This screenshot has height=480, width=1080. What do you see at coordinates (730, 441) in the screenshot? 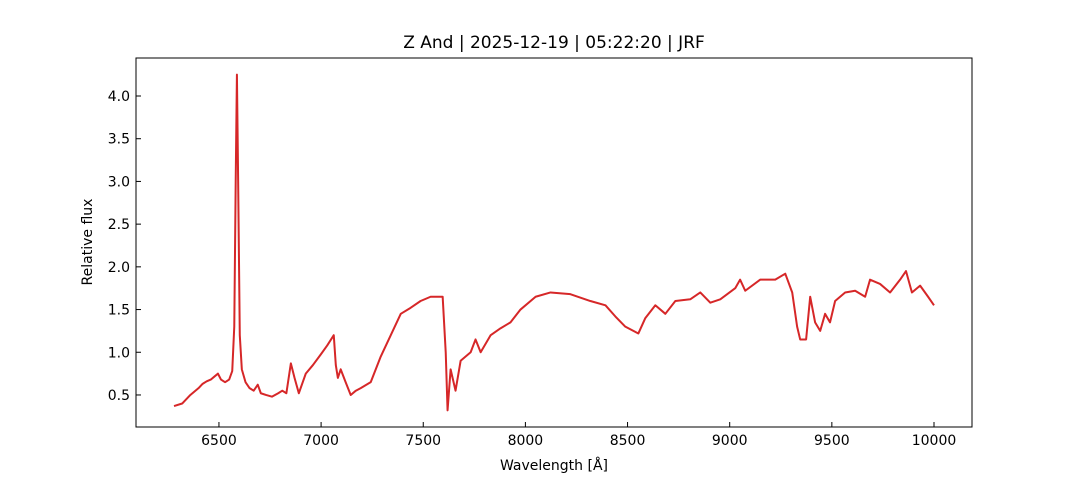
I see `x-tick-label: 9000` at bounding box center [730, 441].